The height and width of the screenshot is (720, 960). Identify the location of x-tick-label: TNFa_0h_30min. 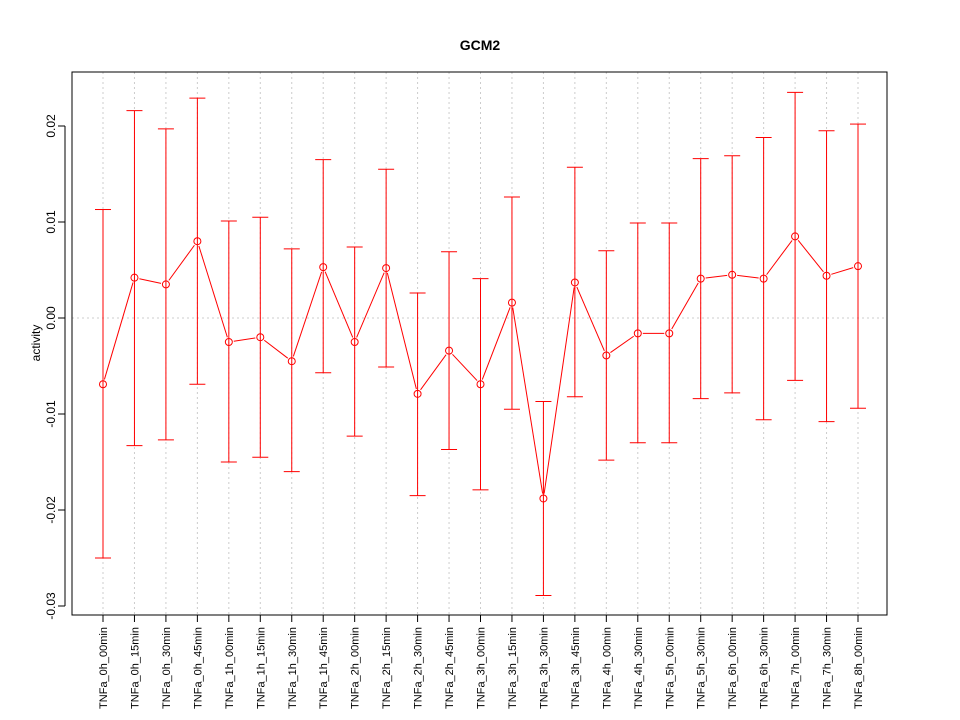
(167, 668).